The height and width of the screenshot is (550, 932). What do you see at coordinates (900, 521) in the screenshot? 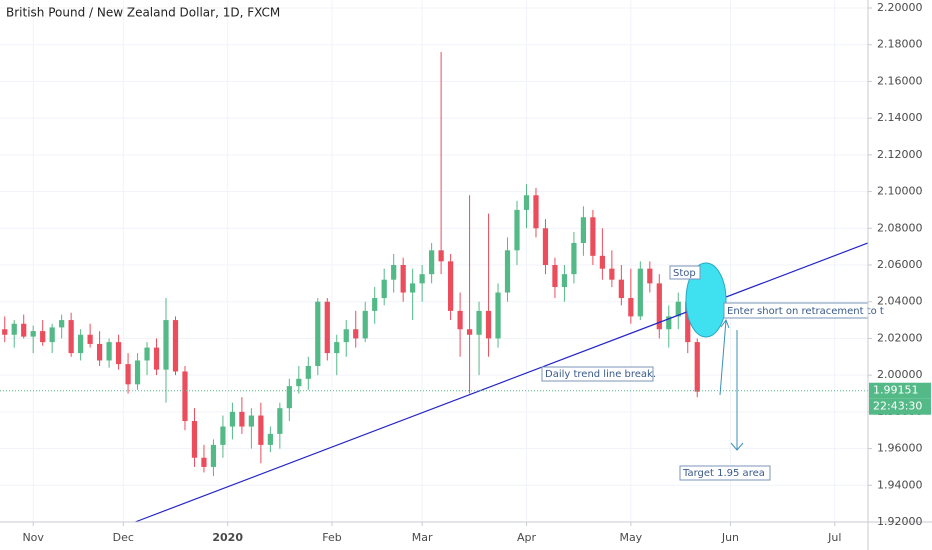
I see `y-tick-label: 1.92000` at bounding box center [900, 521].